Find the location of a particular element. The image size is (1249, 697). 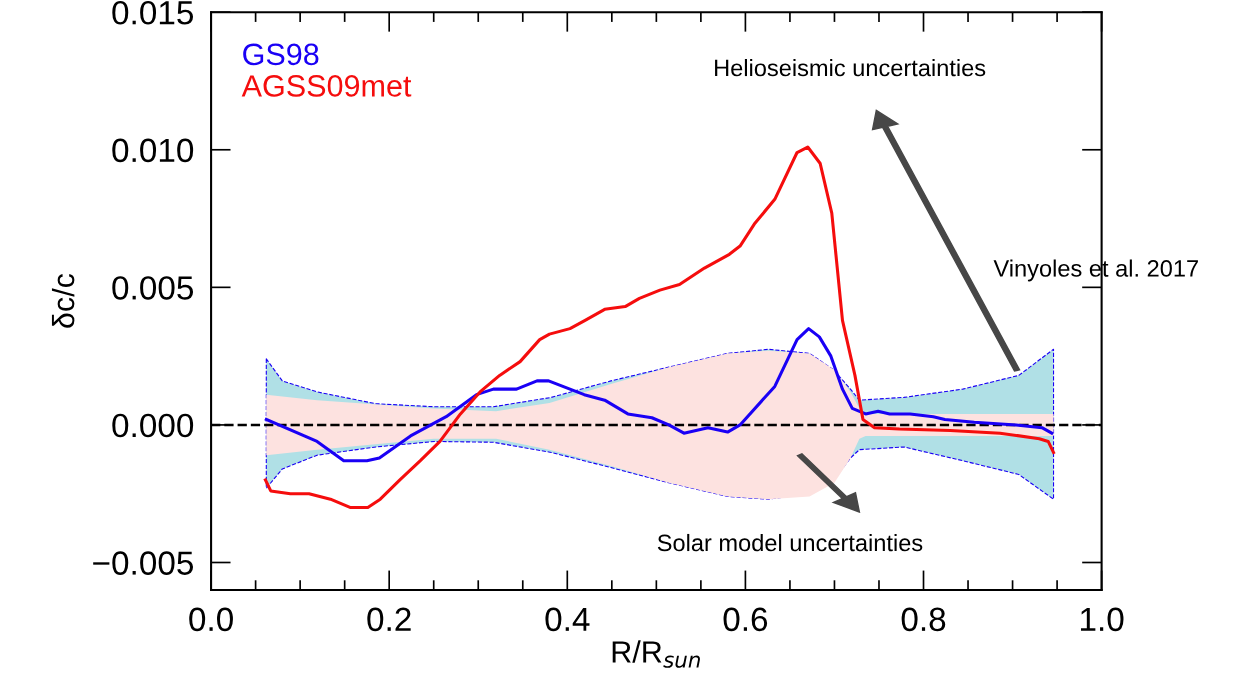

x-tick-label: 0.8 is located at coordinates (923, 619).